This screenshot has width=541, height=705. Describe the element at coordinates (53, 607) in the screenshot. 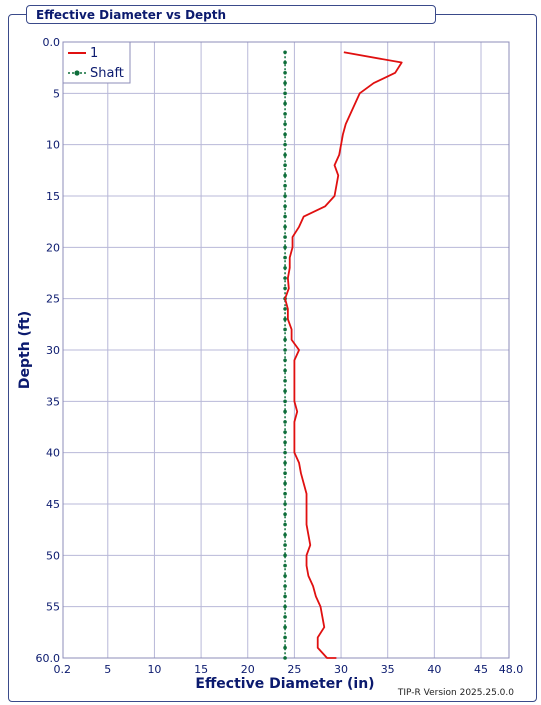

I see `y-tick-label: 55` at that location.